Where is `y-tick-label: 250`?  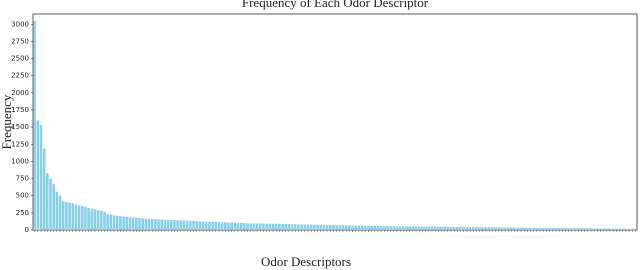 y-tick-label: 250 is located at coordinates (22, 213).